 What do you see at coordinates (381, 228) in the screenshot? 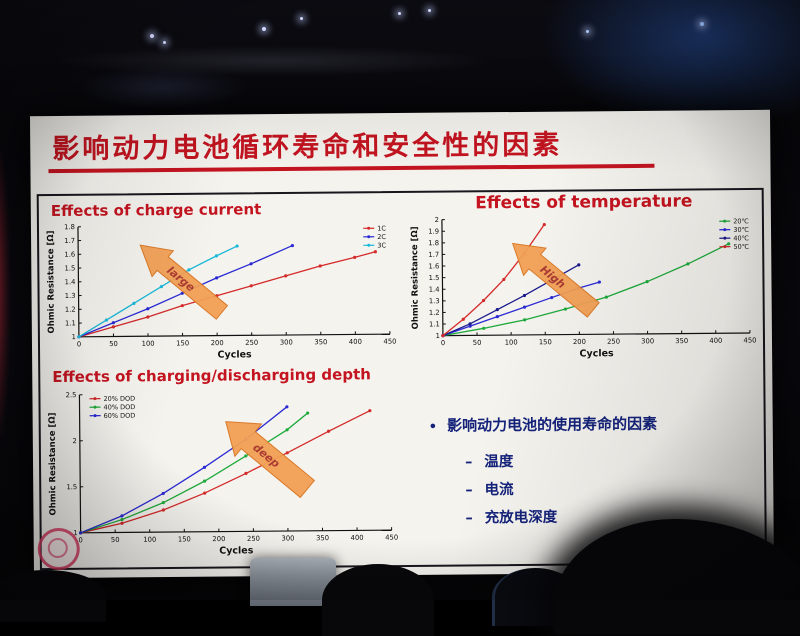
I see `svg-text: 1C` at bounding box center [381, 228].